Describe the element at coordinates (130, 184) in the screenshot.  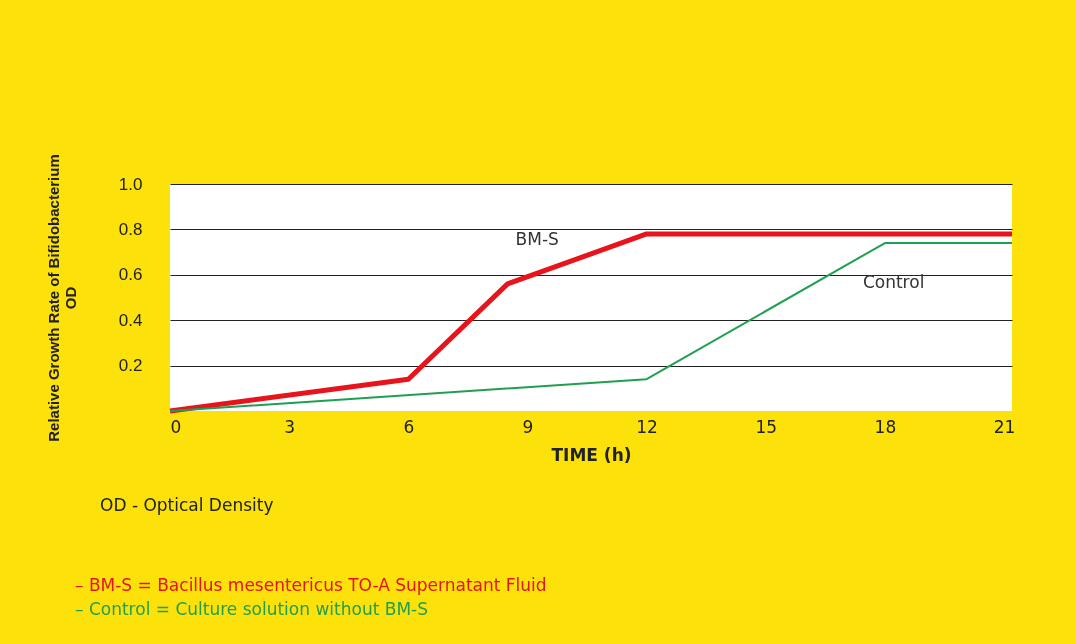
I see `y-tick-label: 1.0` at that location.